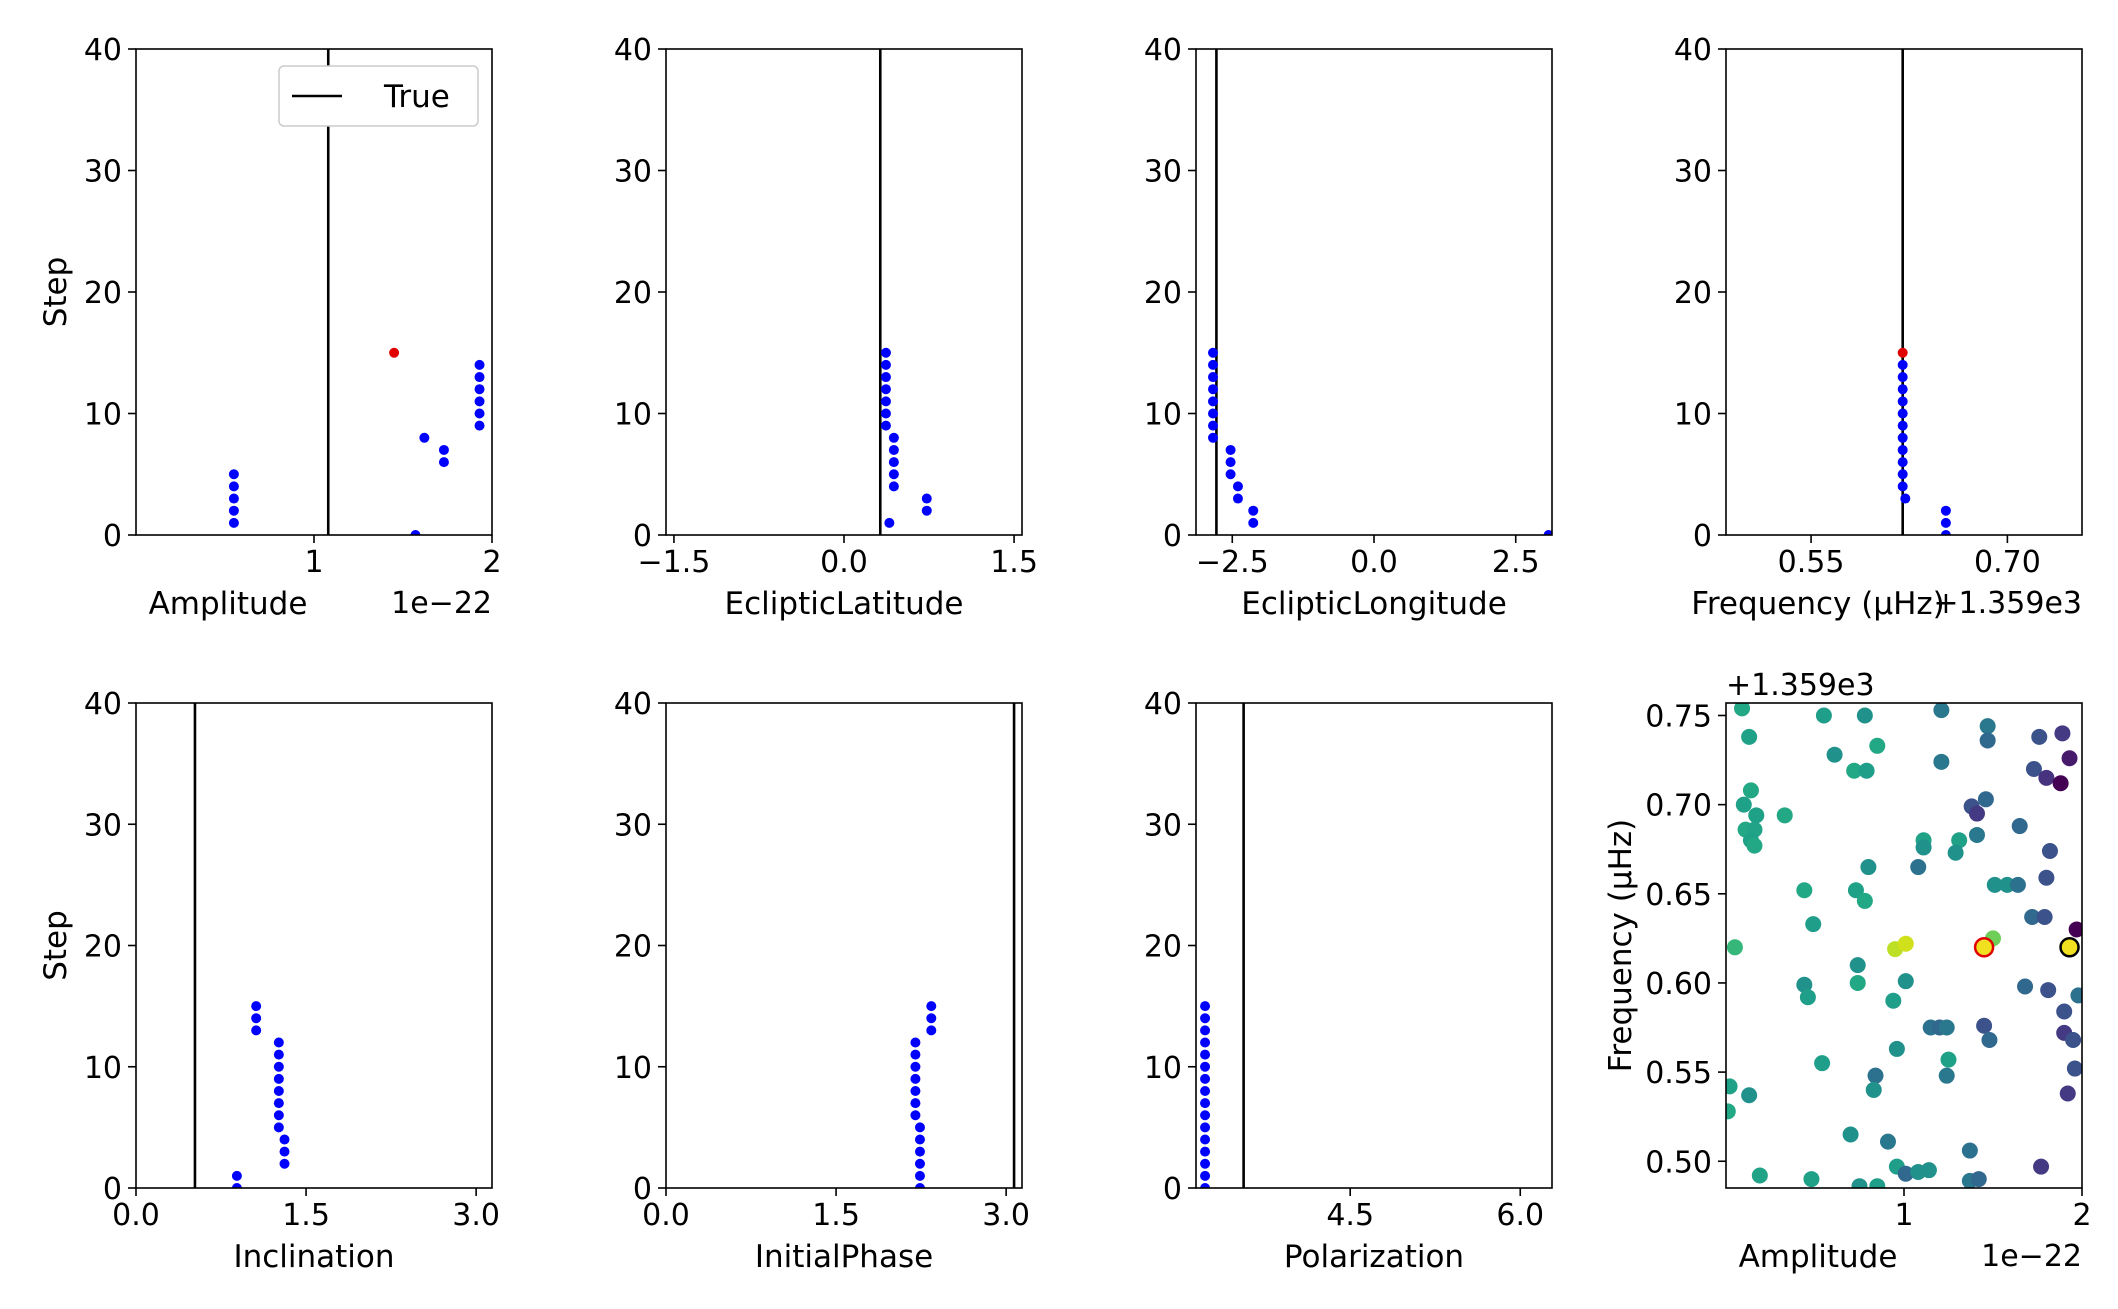 Image resolution: width=2118 pixels, height=1309 pixels. Describe the element at coordinates (1374, 1257) in the screenshot. I see `x-axis-label: Polarization` at that location.